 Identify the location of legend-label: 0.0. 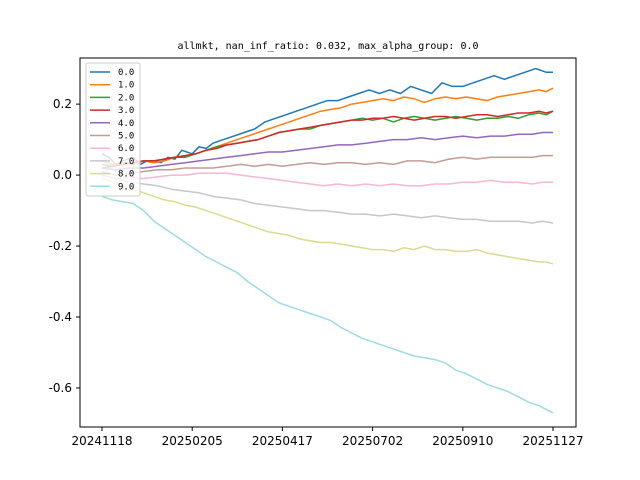
(126, 73).